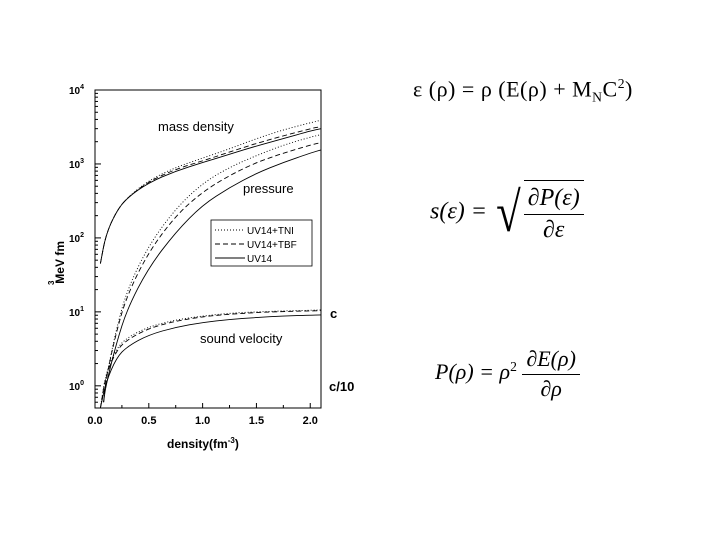 Image resolution: width=720 pixels, height=540 pixels. I want to click on y-tick-label: 10², so click(76, 238).